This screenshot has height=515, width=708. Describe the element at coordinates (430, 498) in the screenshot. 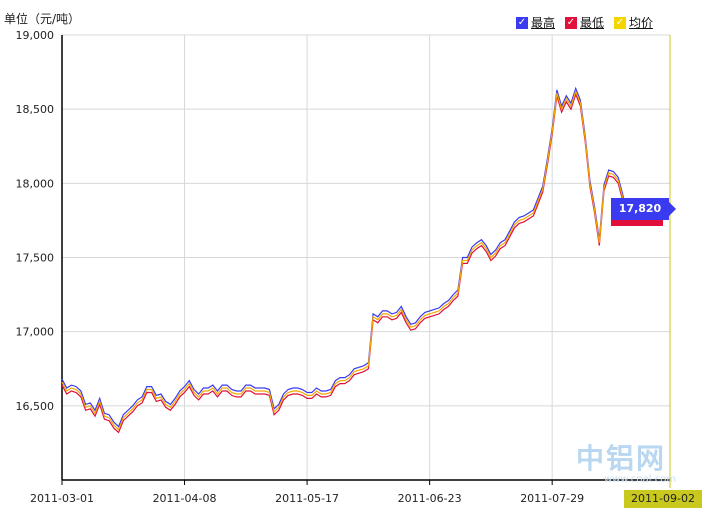

I see `x-tick-label: 2011-06-23` at that location.